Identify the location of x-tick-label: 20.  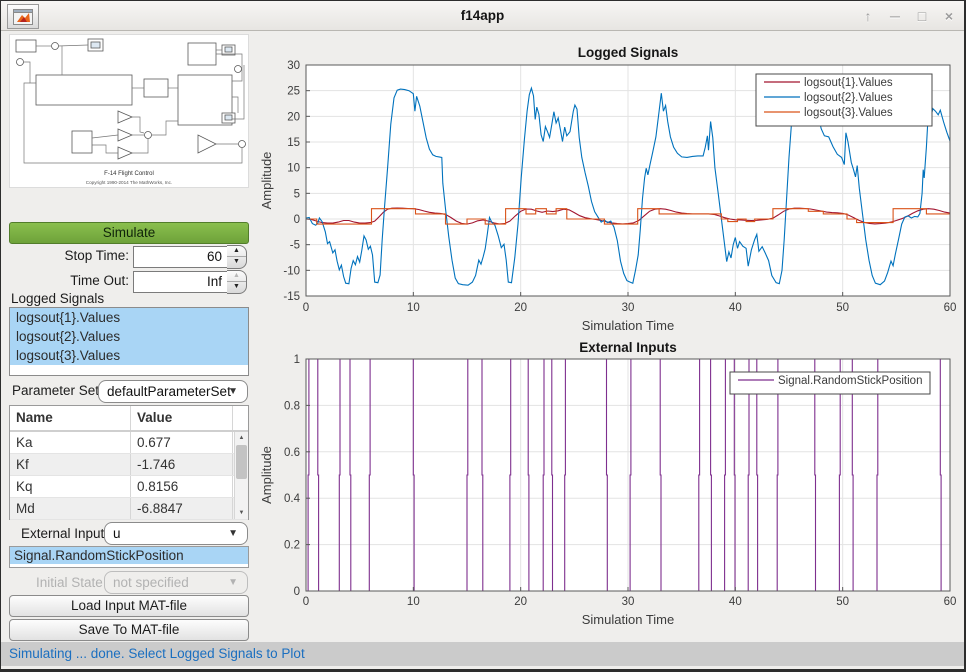
(520, 602).